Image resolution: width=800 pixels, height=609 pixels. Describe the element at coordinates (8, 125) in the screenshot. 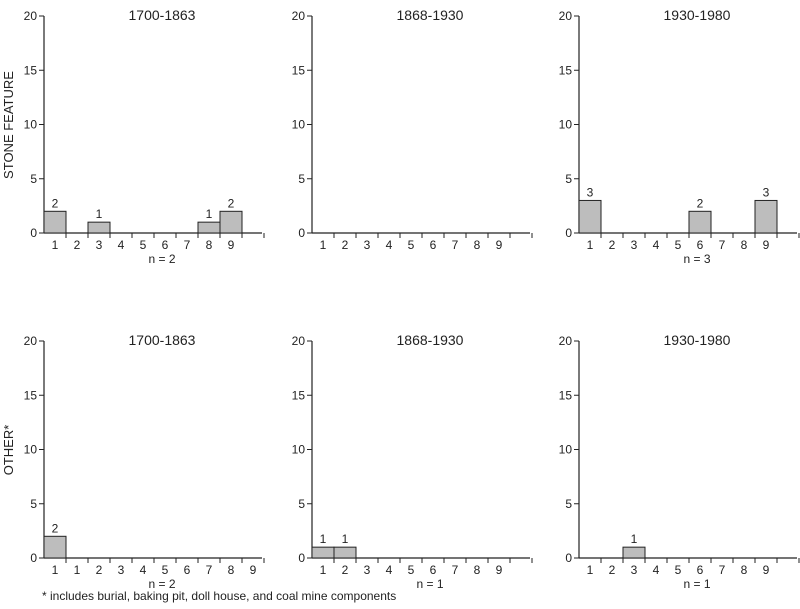

I see `row-label-stone-feature: STONE FEATURE` at that location.